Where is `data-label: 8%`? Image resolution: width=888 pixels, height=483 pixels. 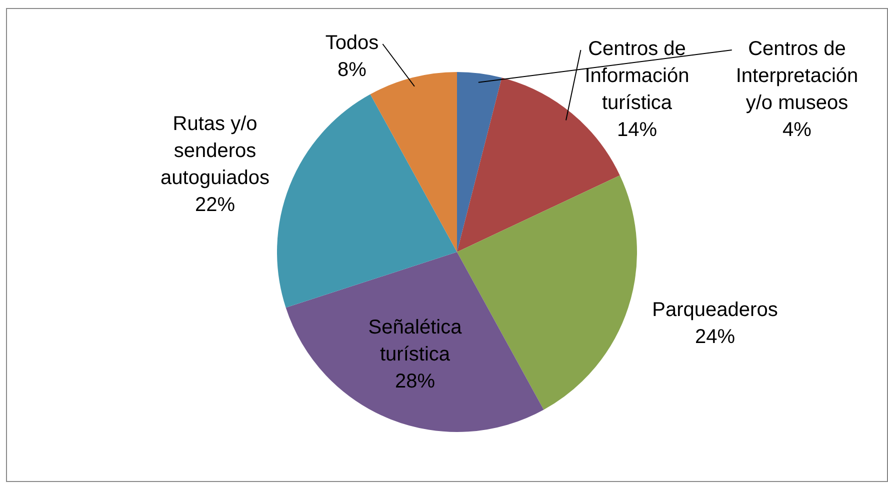
data-label: 8% is located at coordinates (352, 70).